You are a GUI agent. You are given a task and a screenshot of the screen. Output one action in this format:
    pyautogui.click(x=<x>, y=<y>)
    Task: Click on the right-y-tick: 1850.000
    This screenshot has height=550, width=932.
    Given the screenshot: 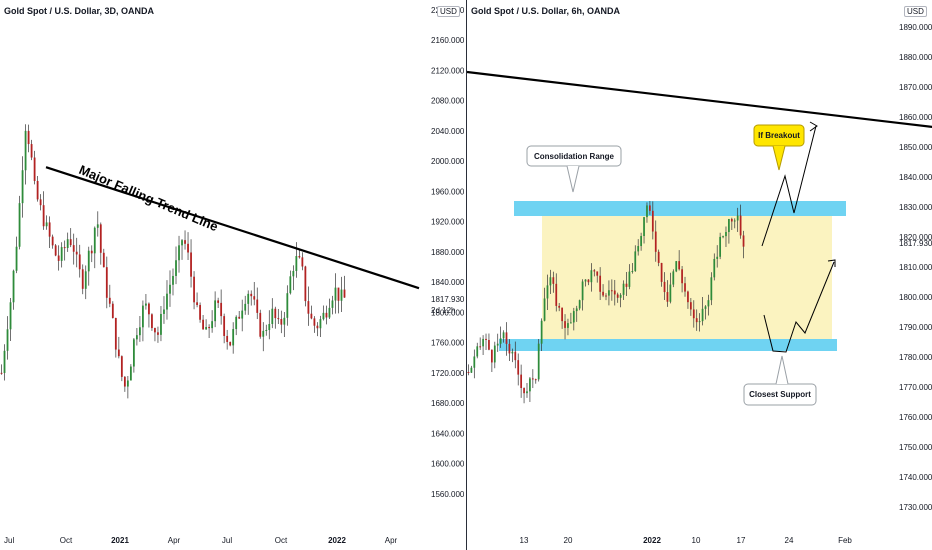 What is the action you would take?
    pyautogui.click(x=915, y=147)
    